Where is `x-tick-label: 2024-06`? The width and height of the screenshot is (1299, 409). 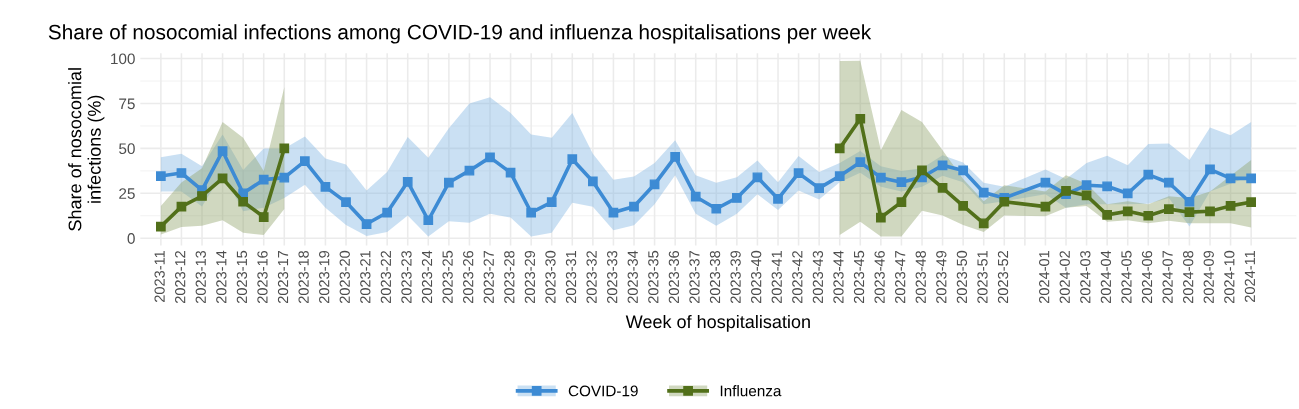 x-tick-label: 2024-06 is located at coordinates (1147, 277).